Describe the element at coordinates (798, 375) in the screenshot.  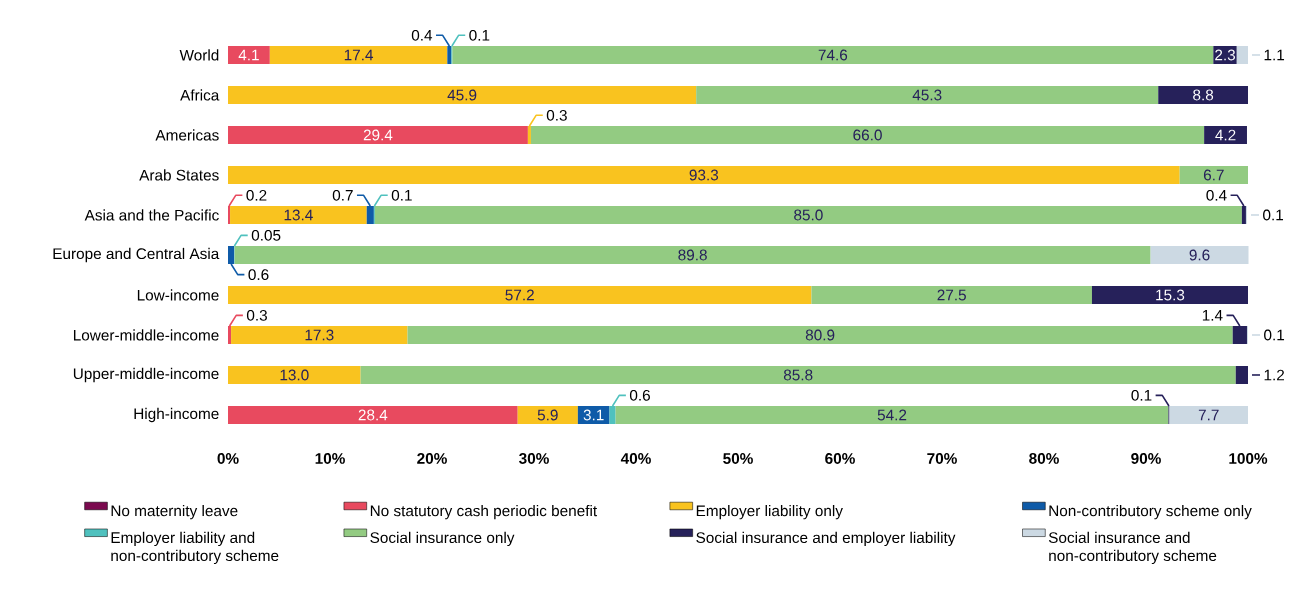
I see `data-label: 85.8` at that location.